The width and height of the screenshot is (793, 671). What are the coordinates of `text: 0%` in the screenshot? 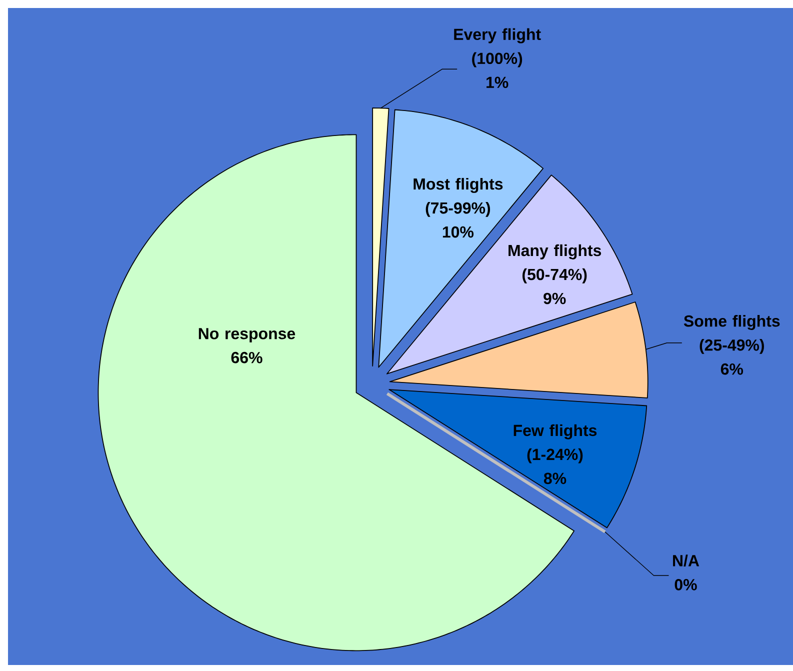 It's located at (685, 584).